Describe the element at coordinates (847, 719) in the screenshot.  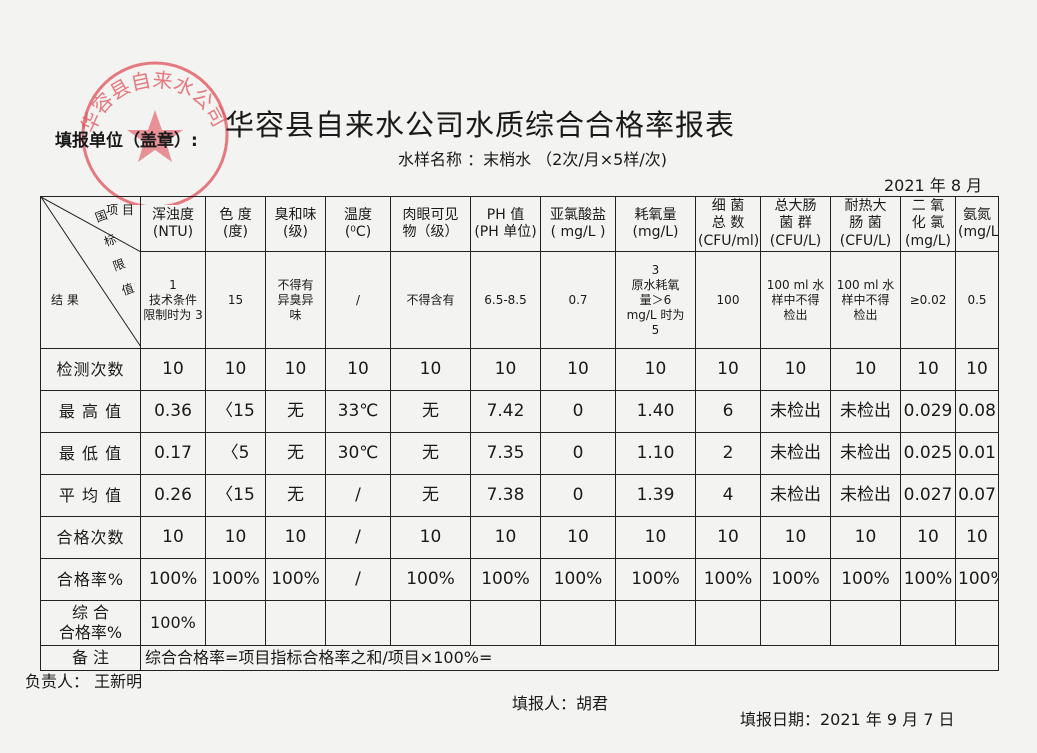
I see `report-date: 填报日期：2021 年 9 月 7 日` at that location.